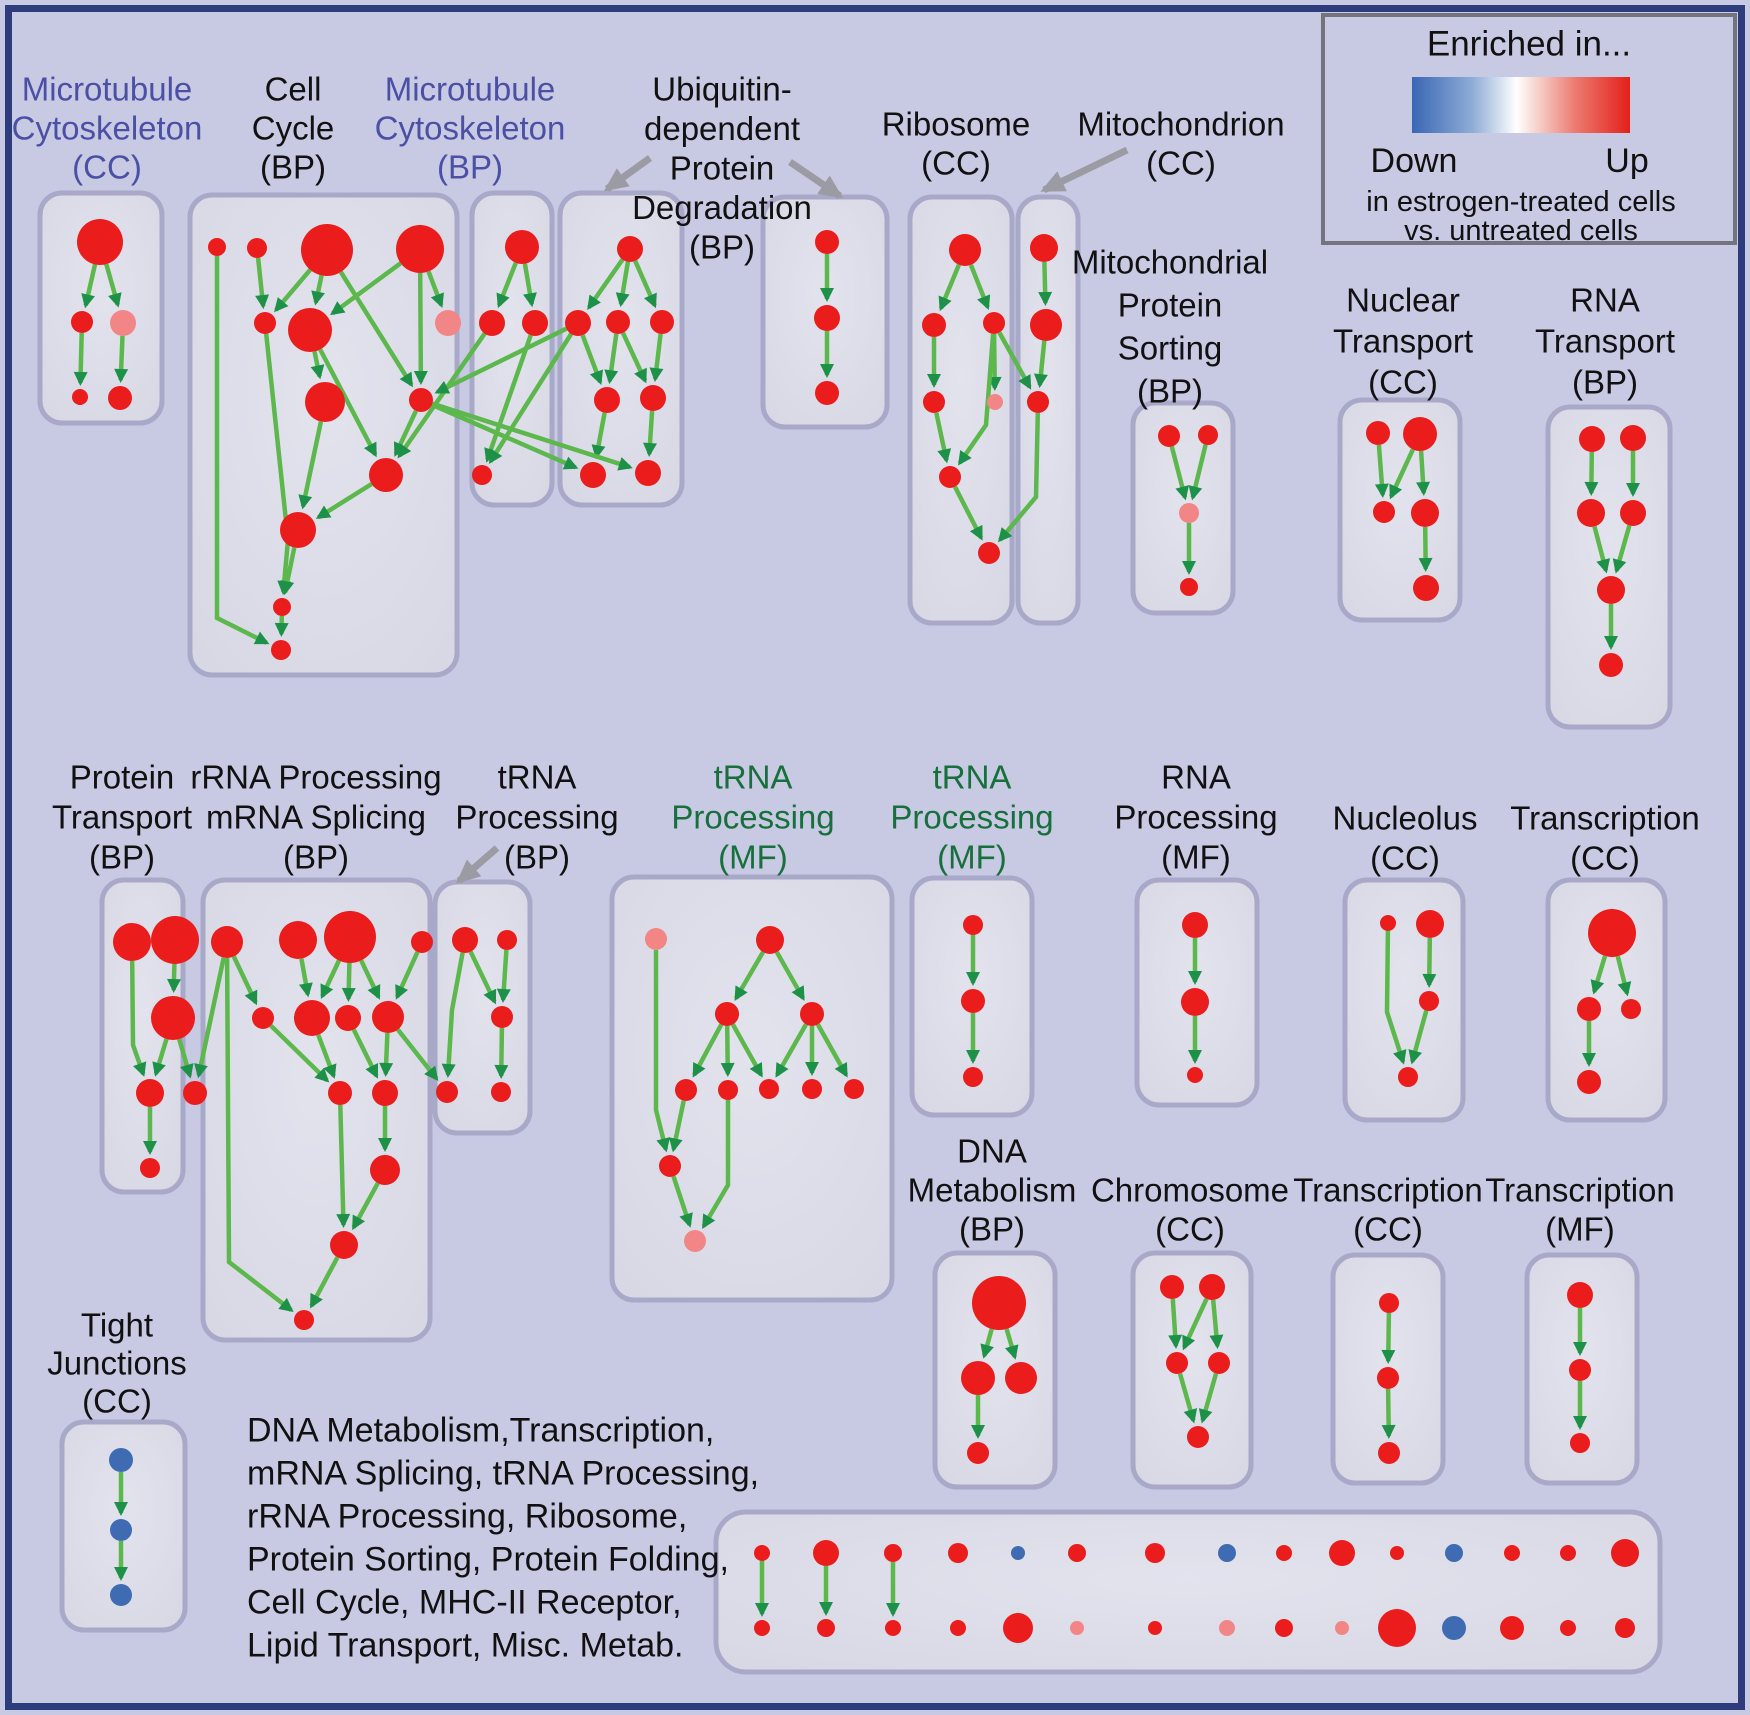 The width and height of the screenshot is (1750, 1715). I want to click on node-nb3, so click(827, 393).